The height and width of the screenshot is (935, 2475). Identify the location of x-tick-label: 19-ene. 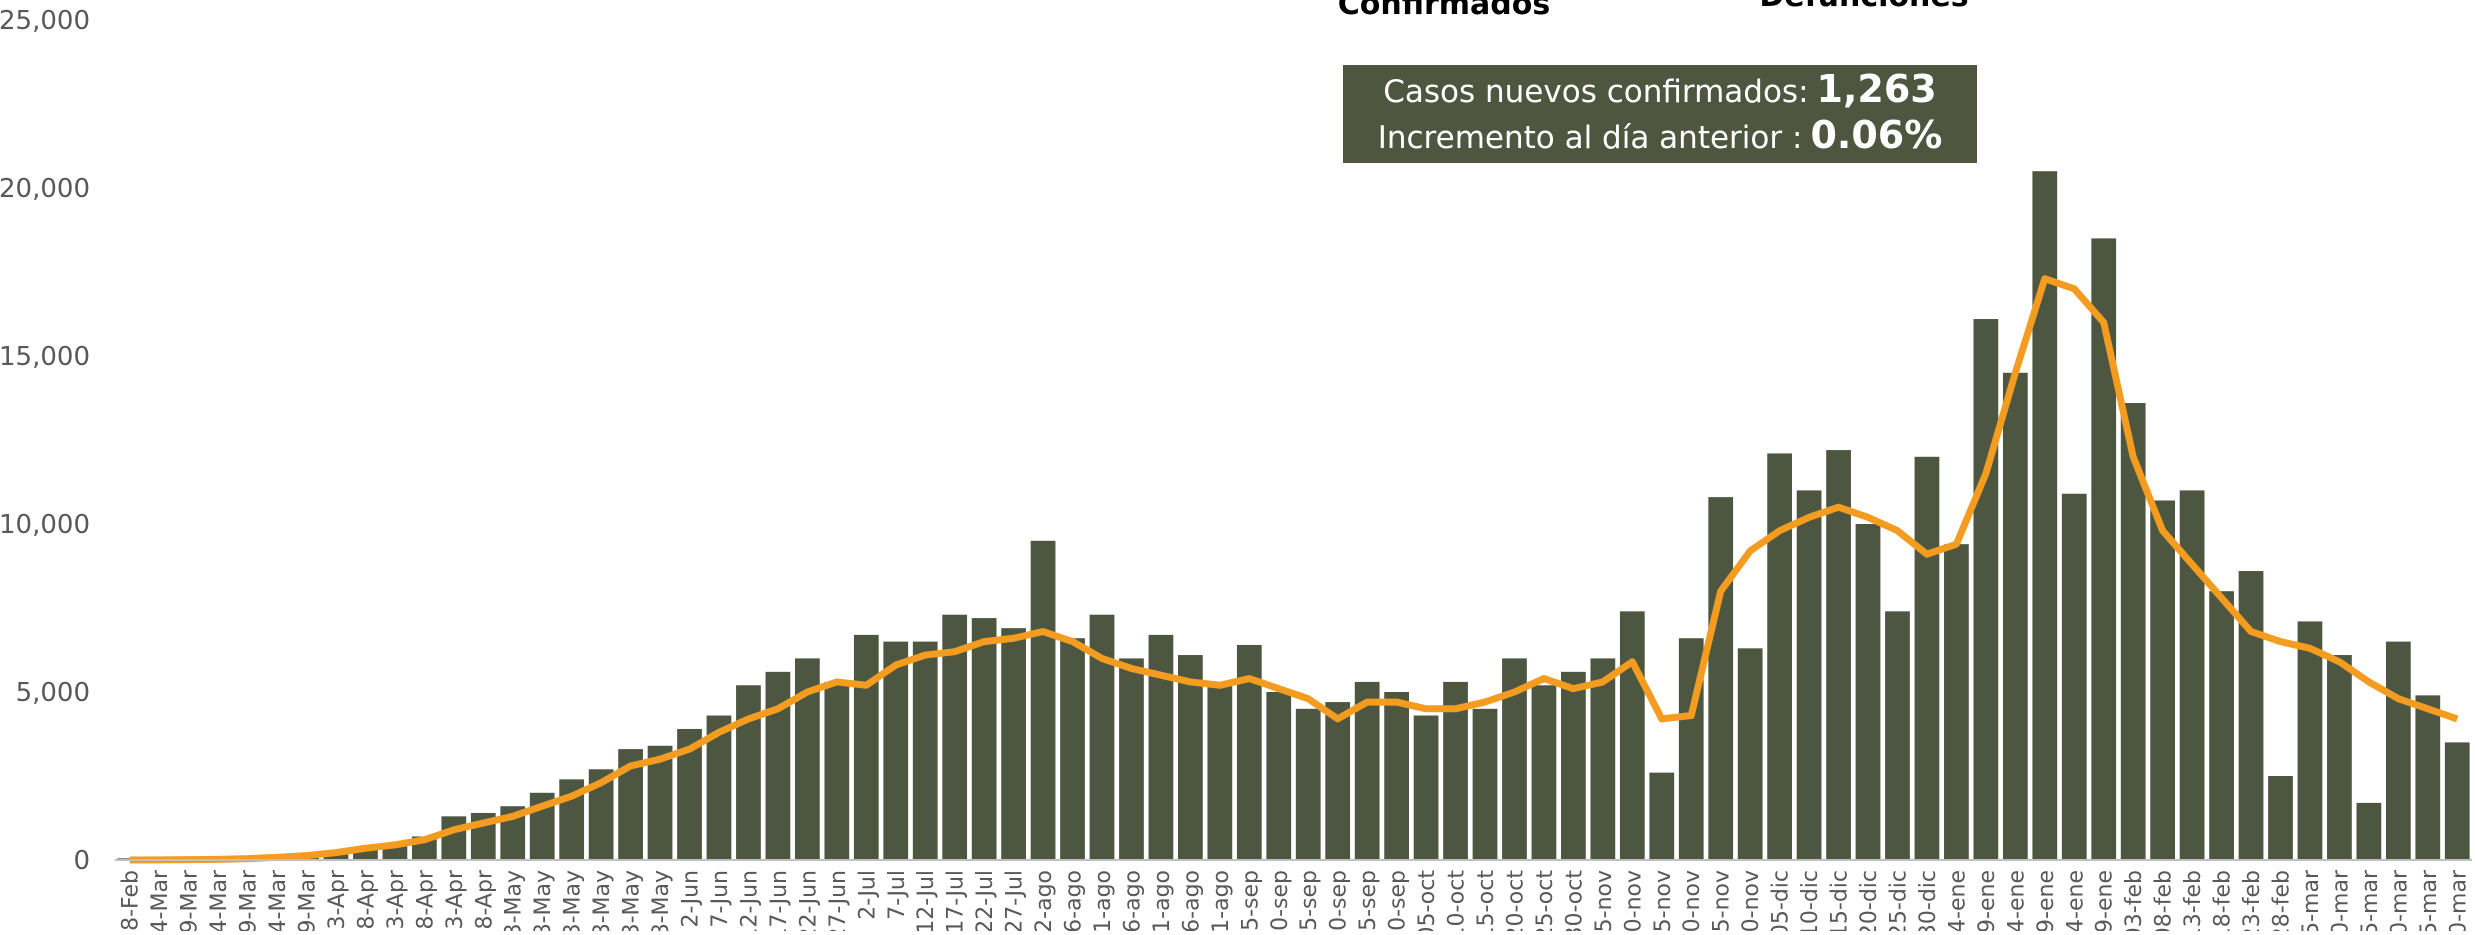
(2046, 900).